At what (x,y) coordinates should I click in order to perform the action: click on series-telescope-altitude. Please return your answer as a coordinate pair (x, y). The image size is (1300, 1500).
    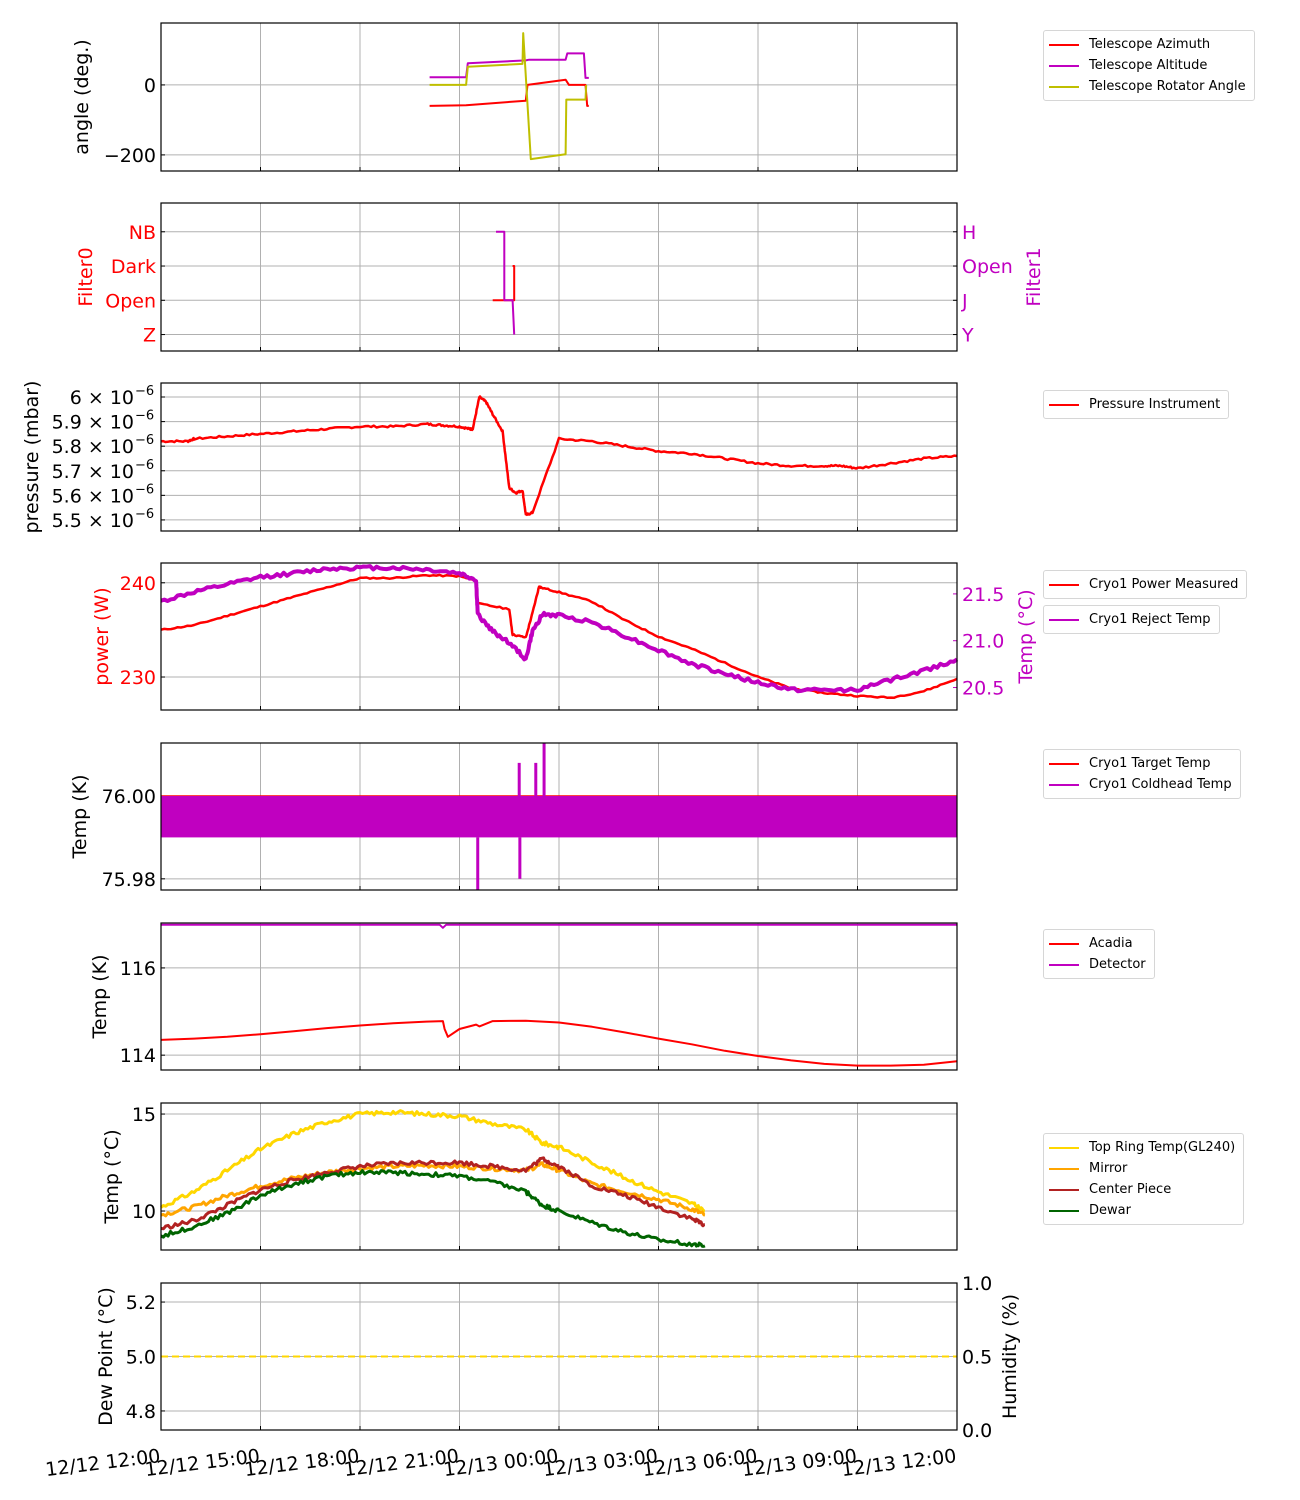
    Looking at the image, I should click on (509, 65).